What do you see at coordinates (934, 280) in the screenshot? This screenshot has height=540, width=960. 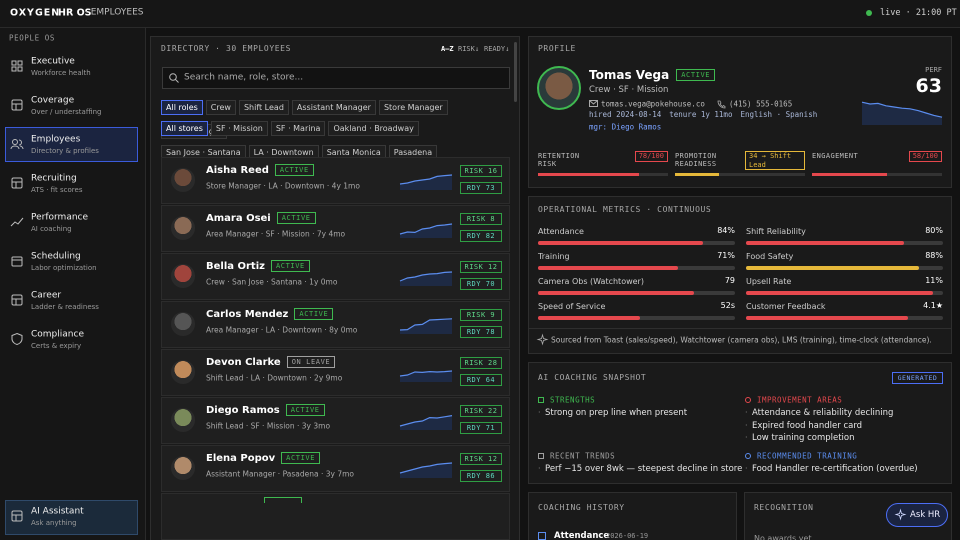 I see `metric-value: 11%` at bounding box center [934, 280].